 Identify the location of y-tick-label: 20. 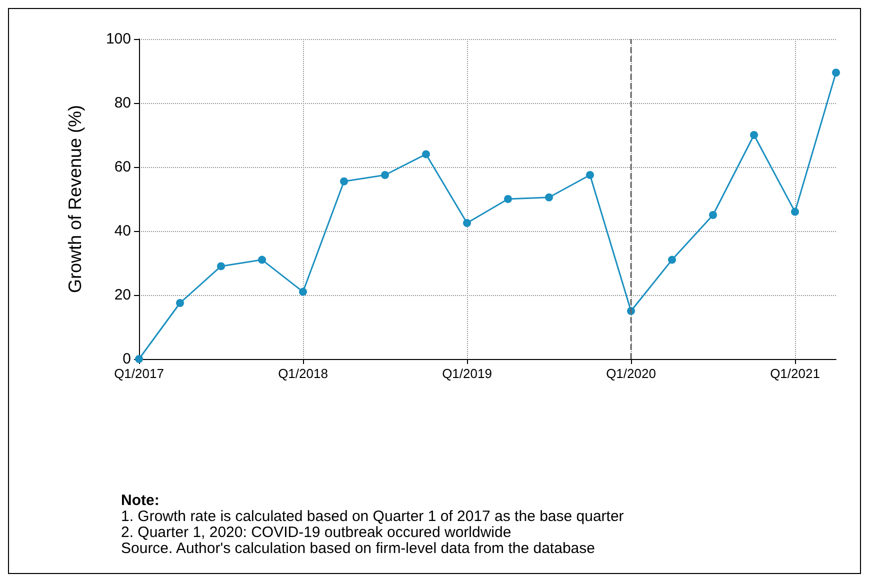
(122, 295).